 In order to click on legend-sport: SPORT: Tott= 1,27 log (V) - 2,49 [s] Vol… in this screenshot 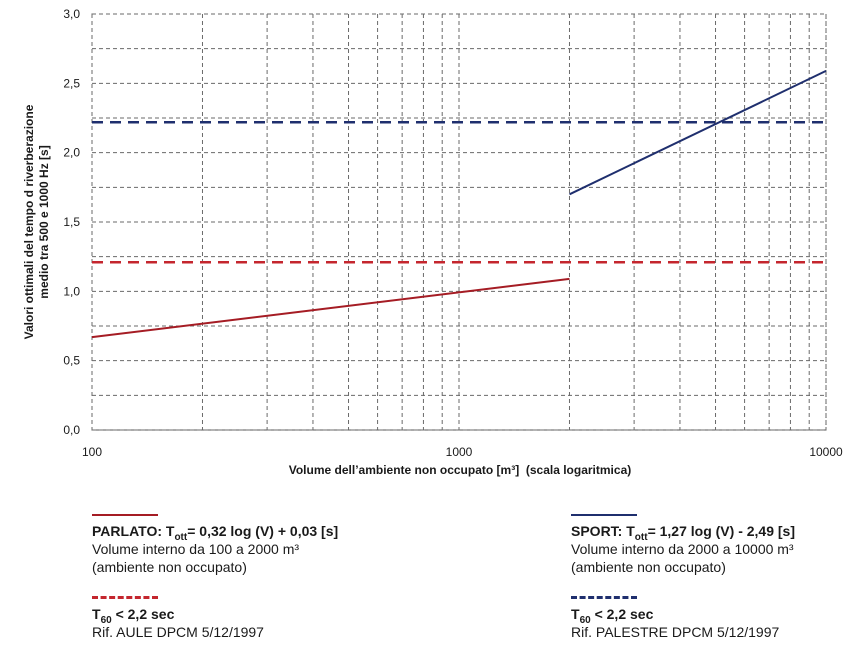, I will do `click(683, 577)`.